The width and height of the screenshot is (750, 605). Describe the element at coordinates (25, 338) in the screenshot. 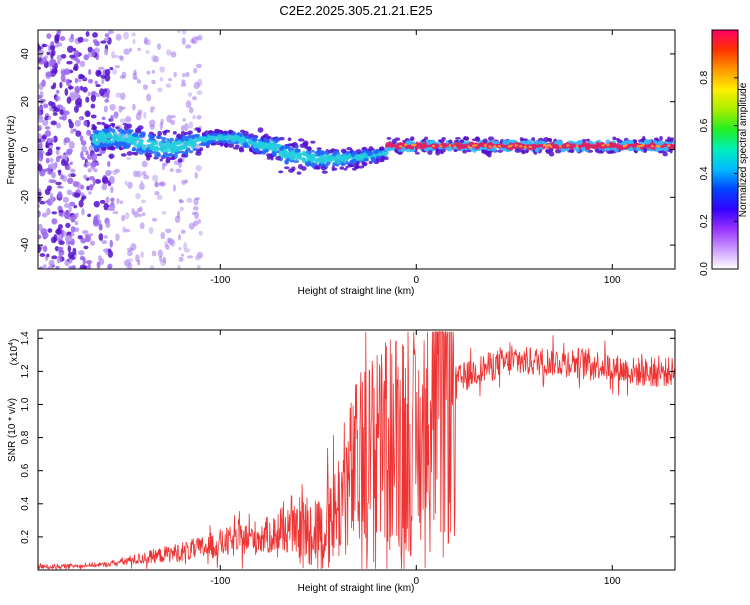

I see `snr-ytick-label: 1.4` at that location.